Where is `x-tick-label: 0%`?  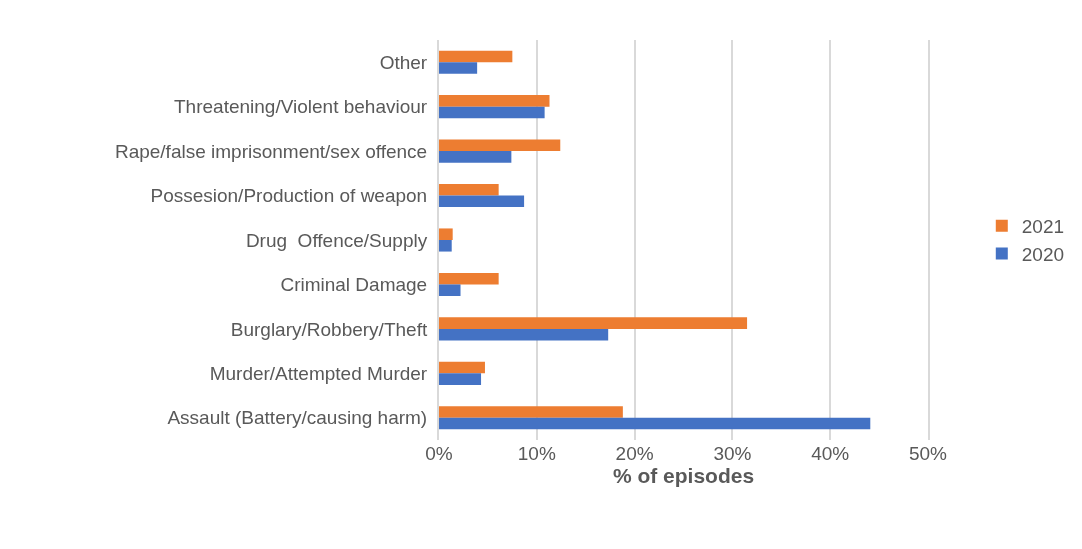 x-tick-label: 0% is located at coordinates (439, 453).